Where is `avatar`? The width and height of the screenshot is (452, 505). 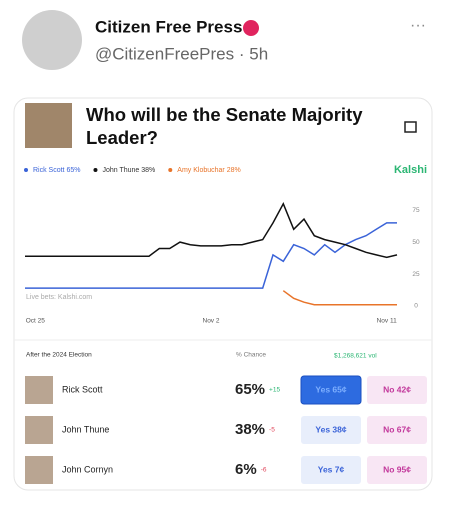
avatar is located at coordinates (52, 40).